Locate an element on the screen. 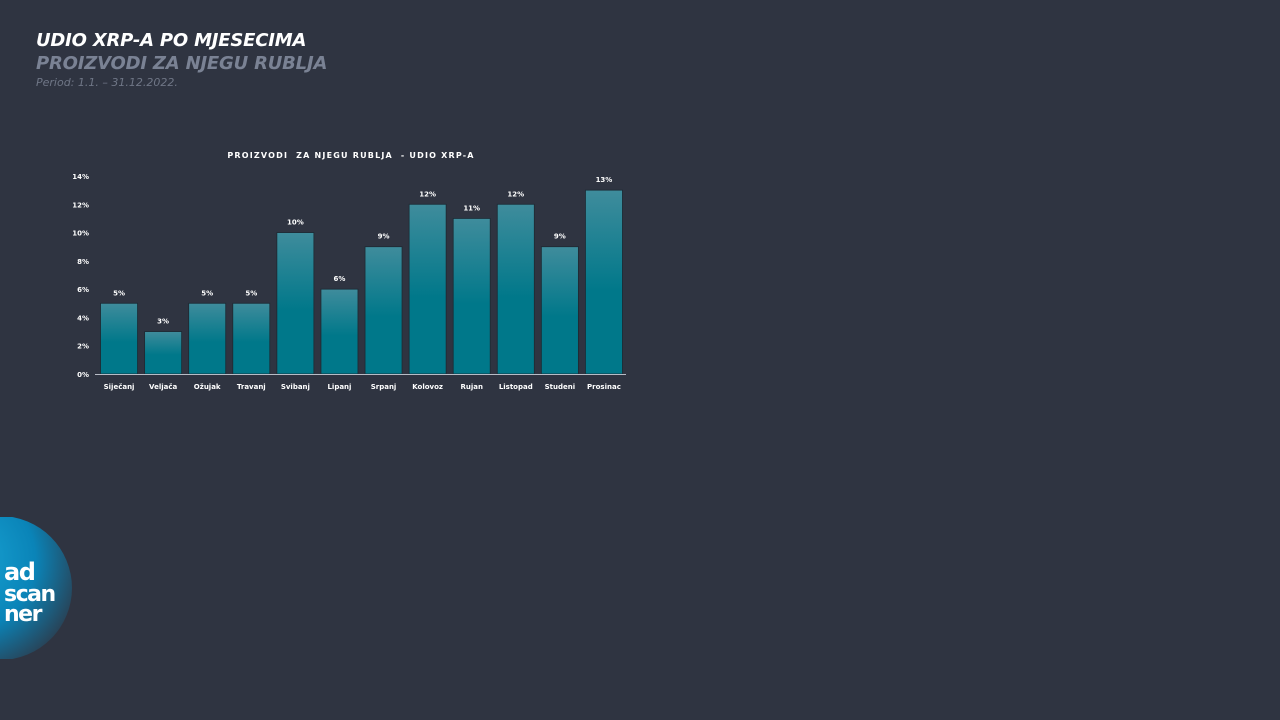  period-label: Period: 1.1. – 31.12.2022. is located at coordinates (107, 82).